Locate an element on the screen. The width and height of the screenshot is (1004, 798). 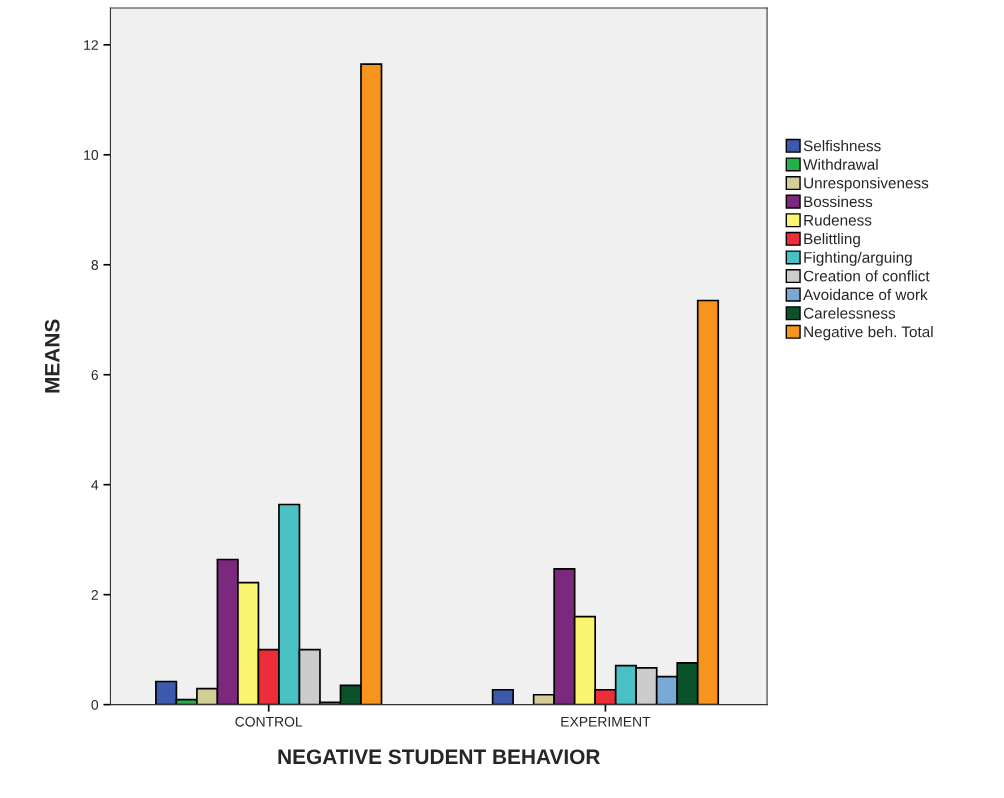
y-tick-label: 2 is located at coordinates (94, 595).